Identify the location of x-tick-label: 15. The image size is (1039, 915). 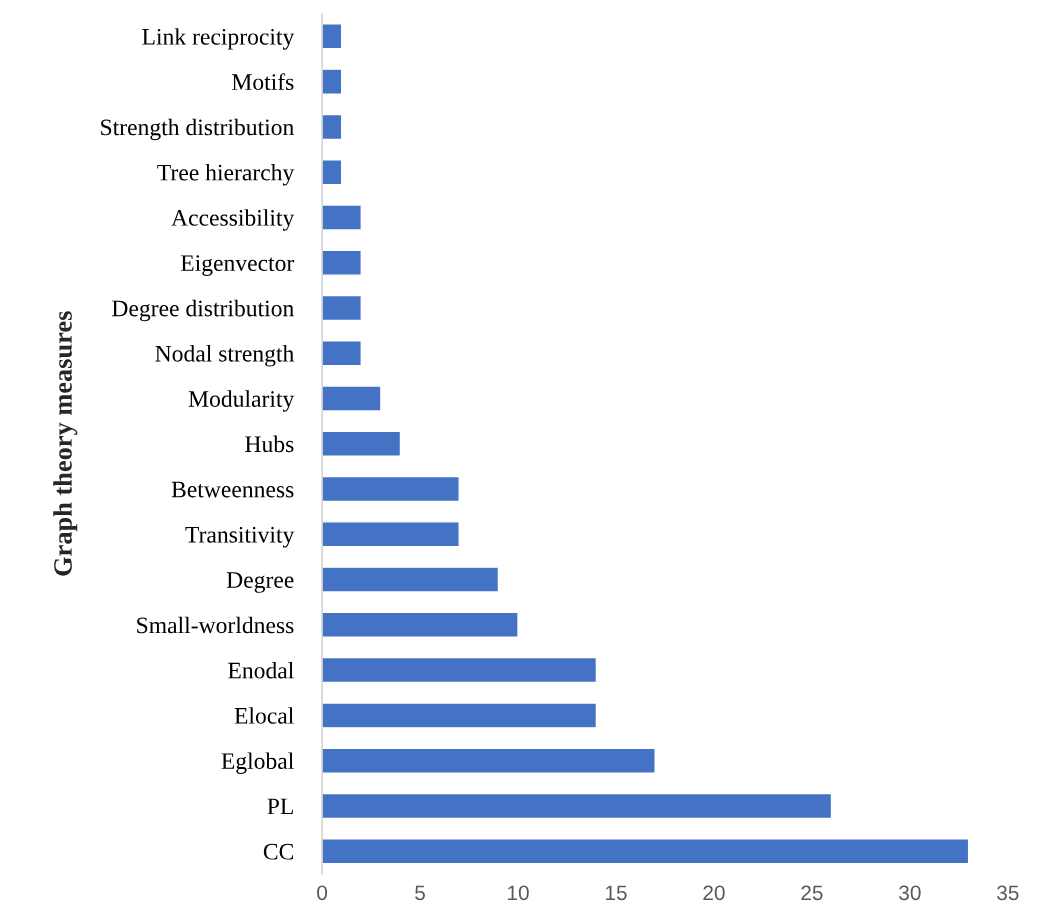
(616, 893).